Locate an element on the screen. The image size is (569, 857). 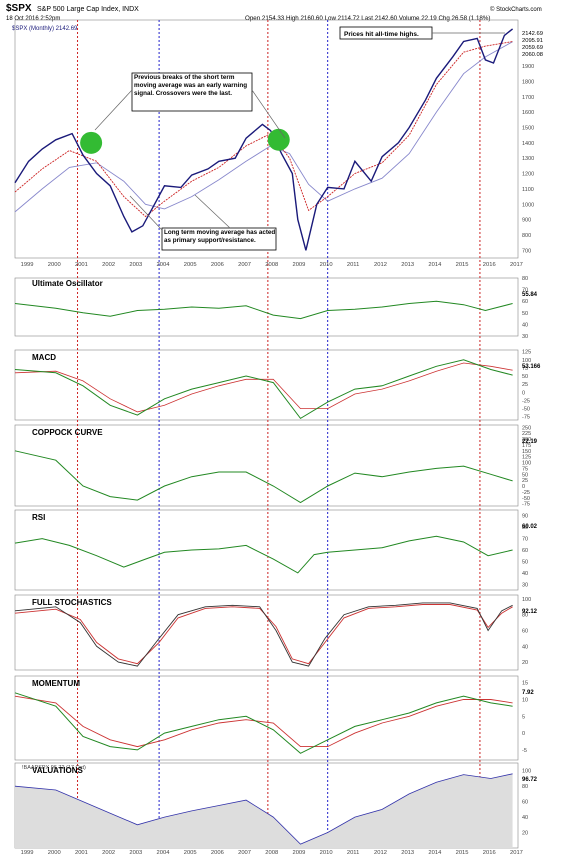
annotation-highs-text: Prices hit all-time highs. is located at coordinates (381, 34).